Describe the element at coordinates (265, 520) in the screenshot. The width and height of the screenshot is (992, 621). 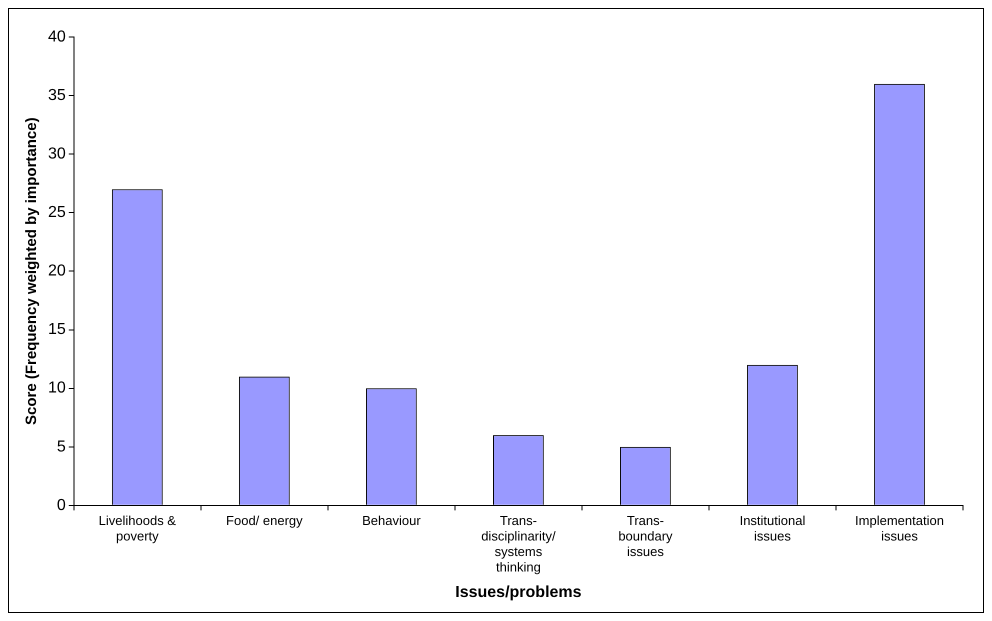
I see `x-tick-label: Food/ energy` at that location.